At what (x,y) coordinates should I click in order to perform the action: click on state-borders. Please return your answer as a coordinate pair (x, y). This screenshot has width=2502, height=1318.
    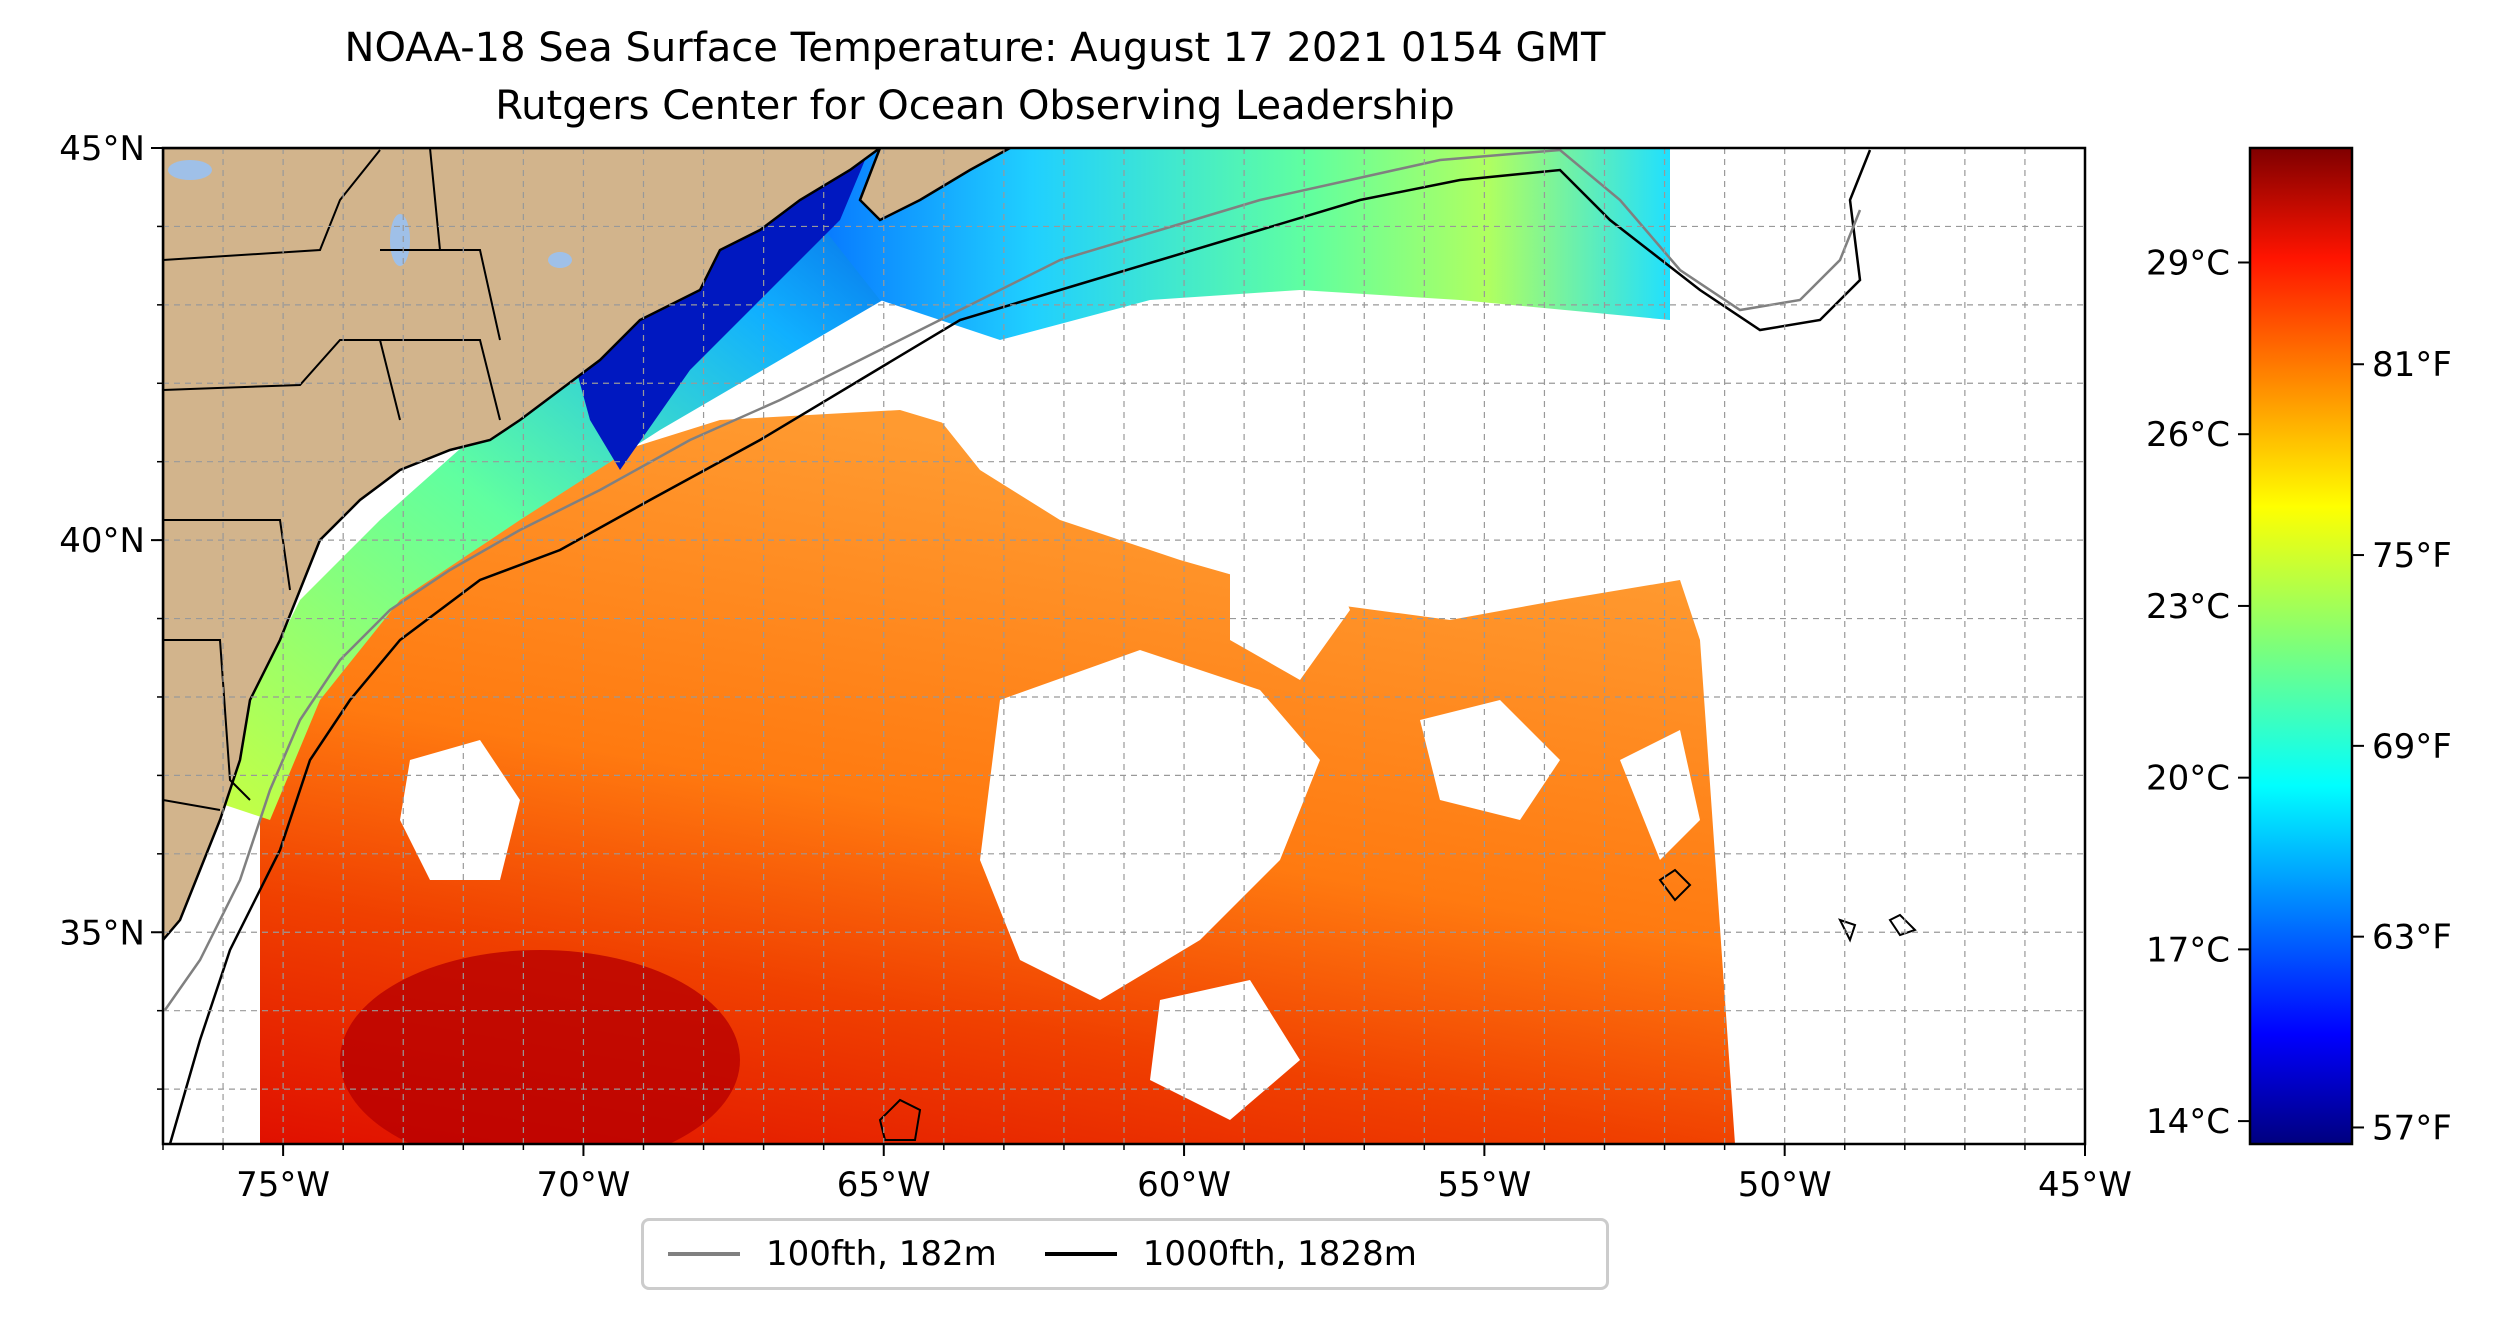
    Looking at the image, I should click on (332, 479).